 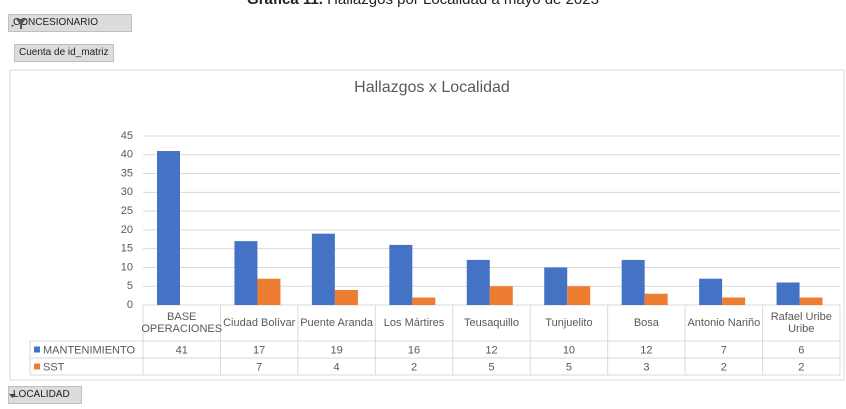 I want to click on x-tick-label: Antonio Nariño, so click(x=724, y=323).